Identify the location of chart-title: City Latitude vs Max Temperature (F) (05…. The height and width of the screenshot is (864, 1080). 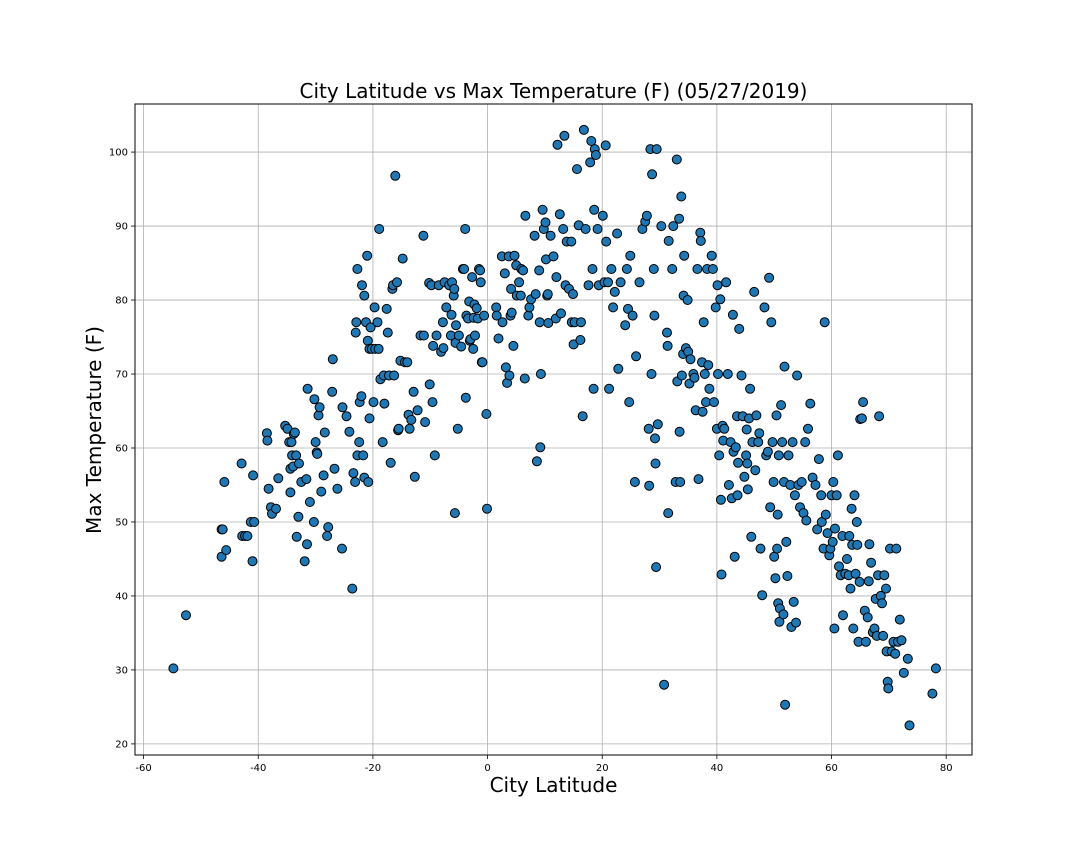
(554, 91).